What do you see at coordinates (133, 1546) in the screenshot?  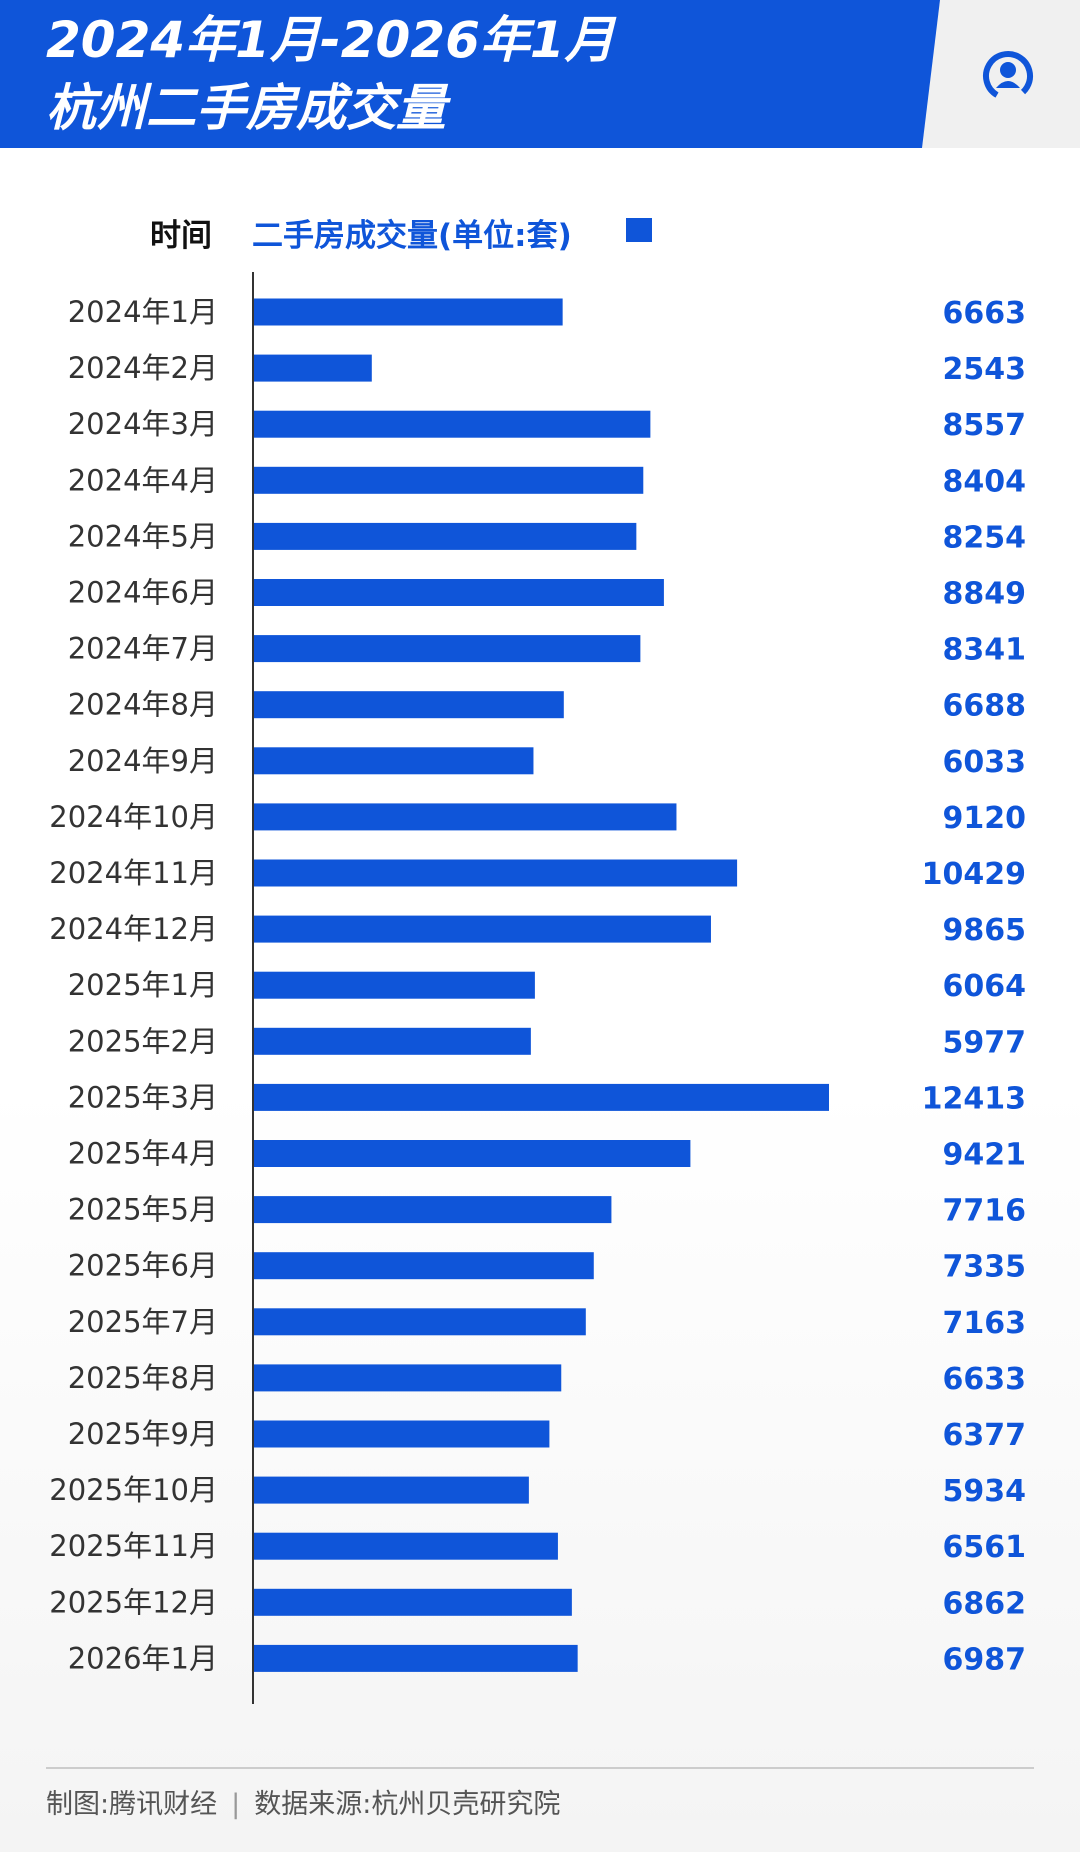 I see `category-label: 2025年11月` at bounding box center [133, 1546].